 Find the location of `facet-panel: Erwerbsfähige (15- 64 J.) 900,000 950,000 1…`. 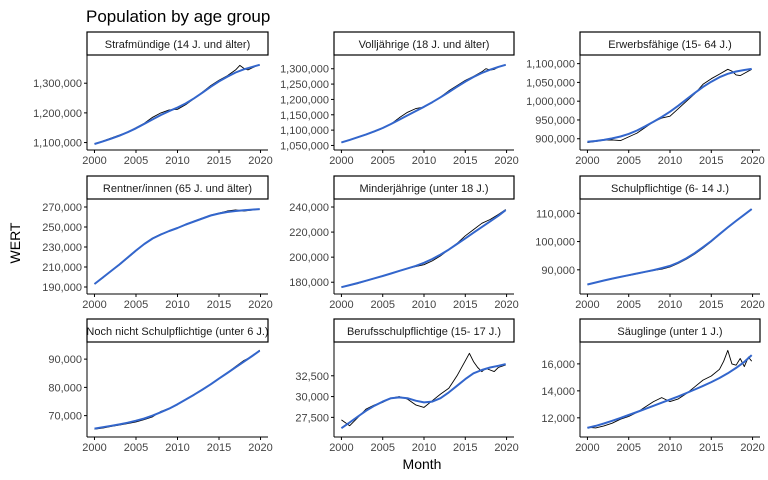

facet-panel: Erwerbsfähige (15- 64 J.) 900,000 950,000 1… is located at coordinates (645, 99).